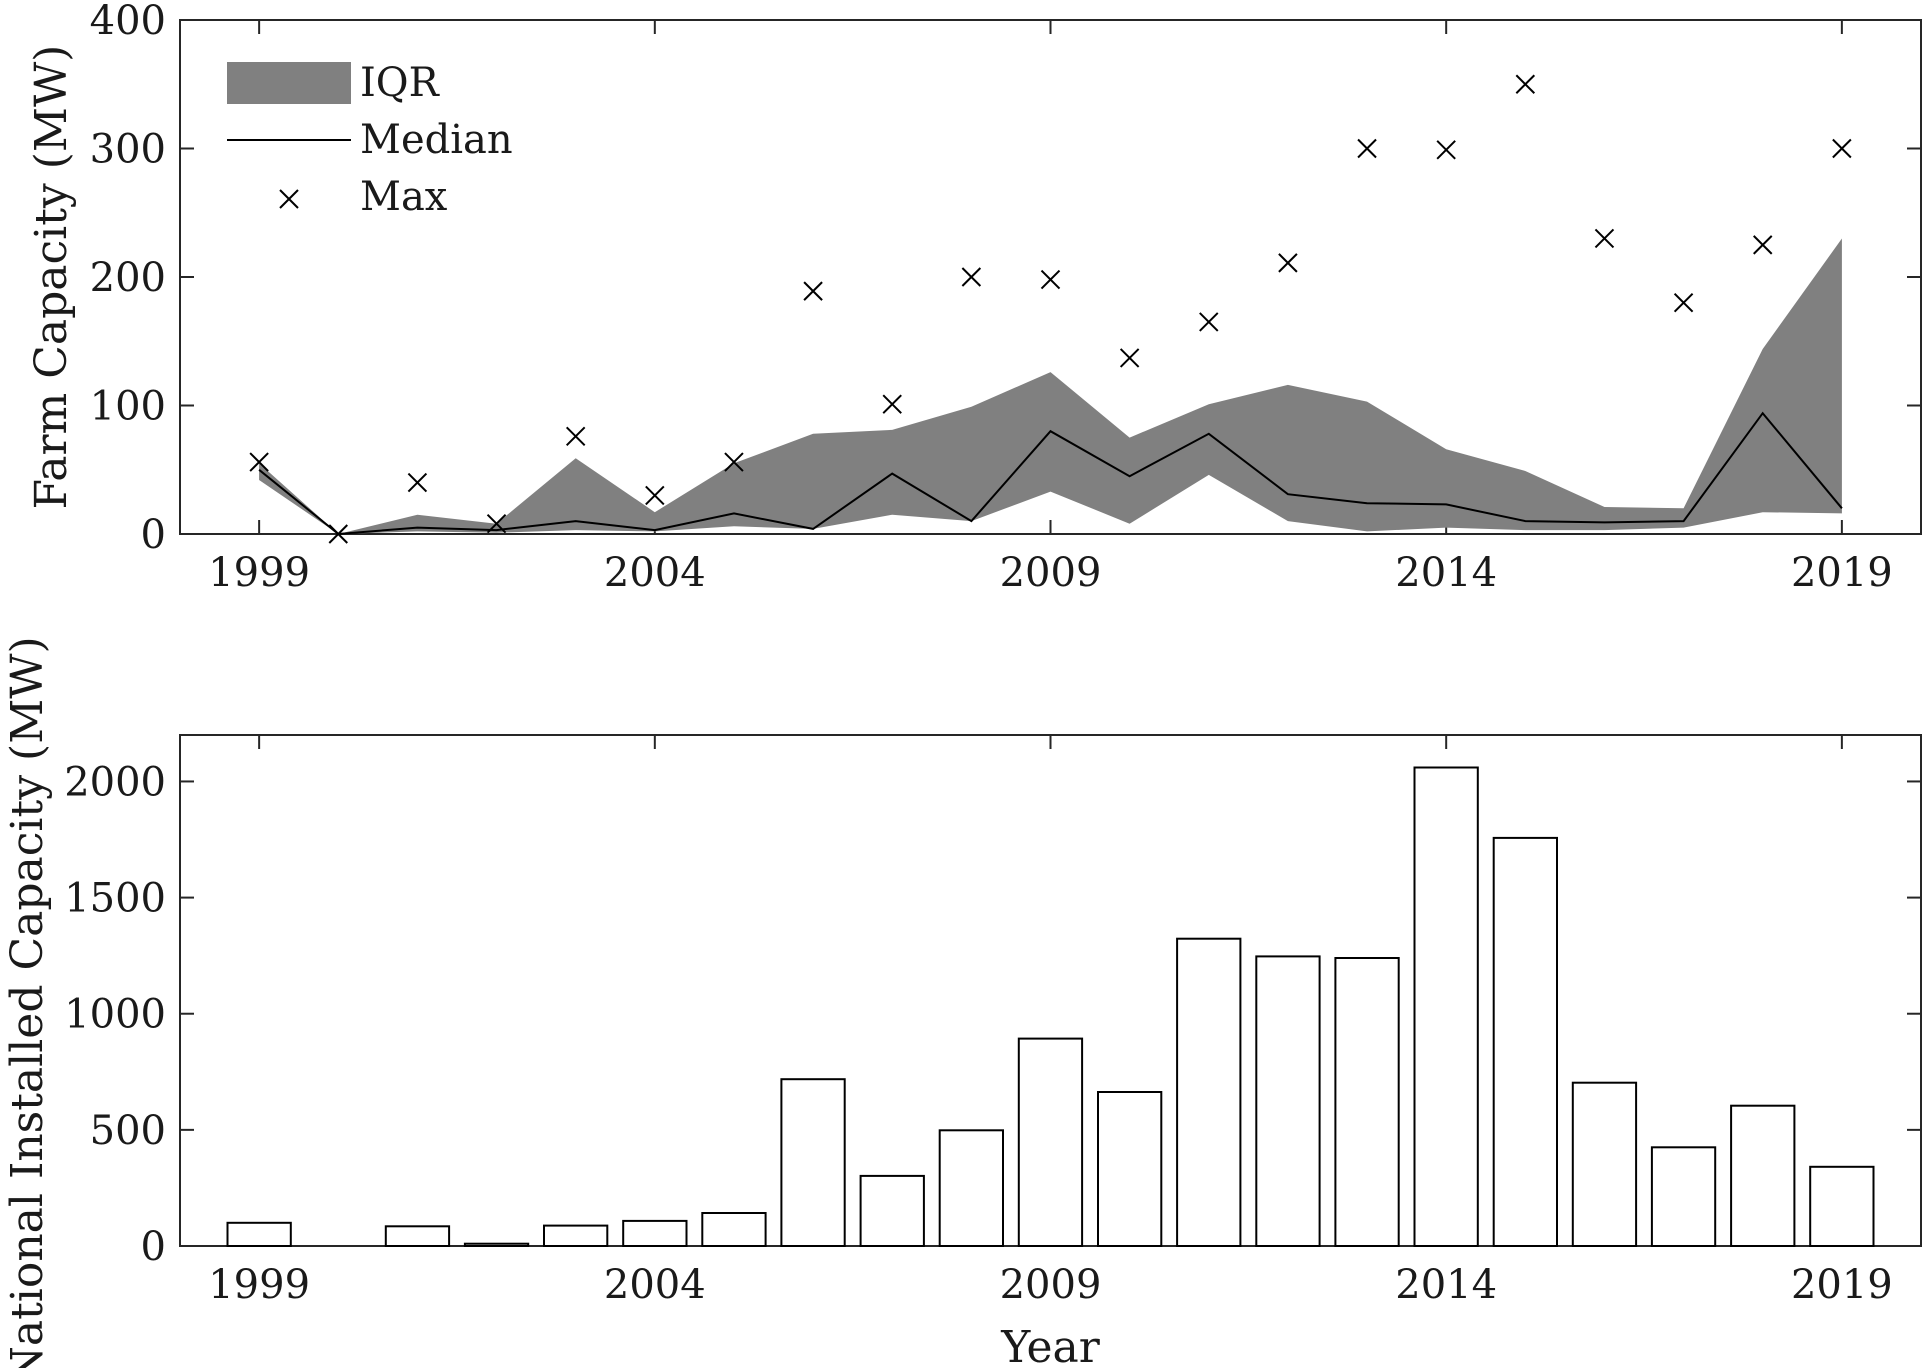 This screenshot has height=1368, width=1926. What do you see at coordinates (115, 899) in the screenshot?
I see `national-ytick-label: 1500` at bounding box center [115, 899].